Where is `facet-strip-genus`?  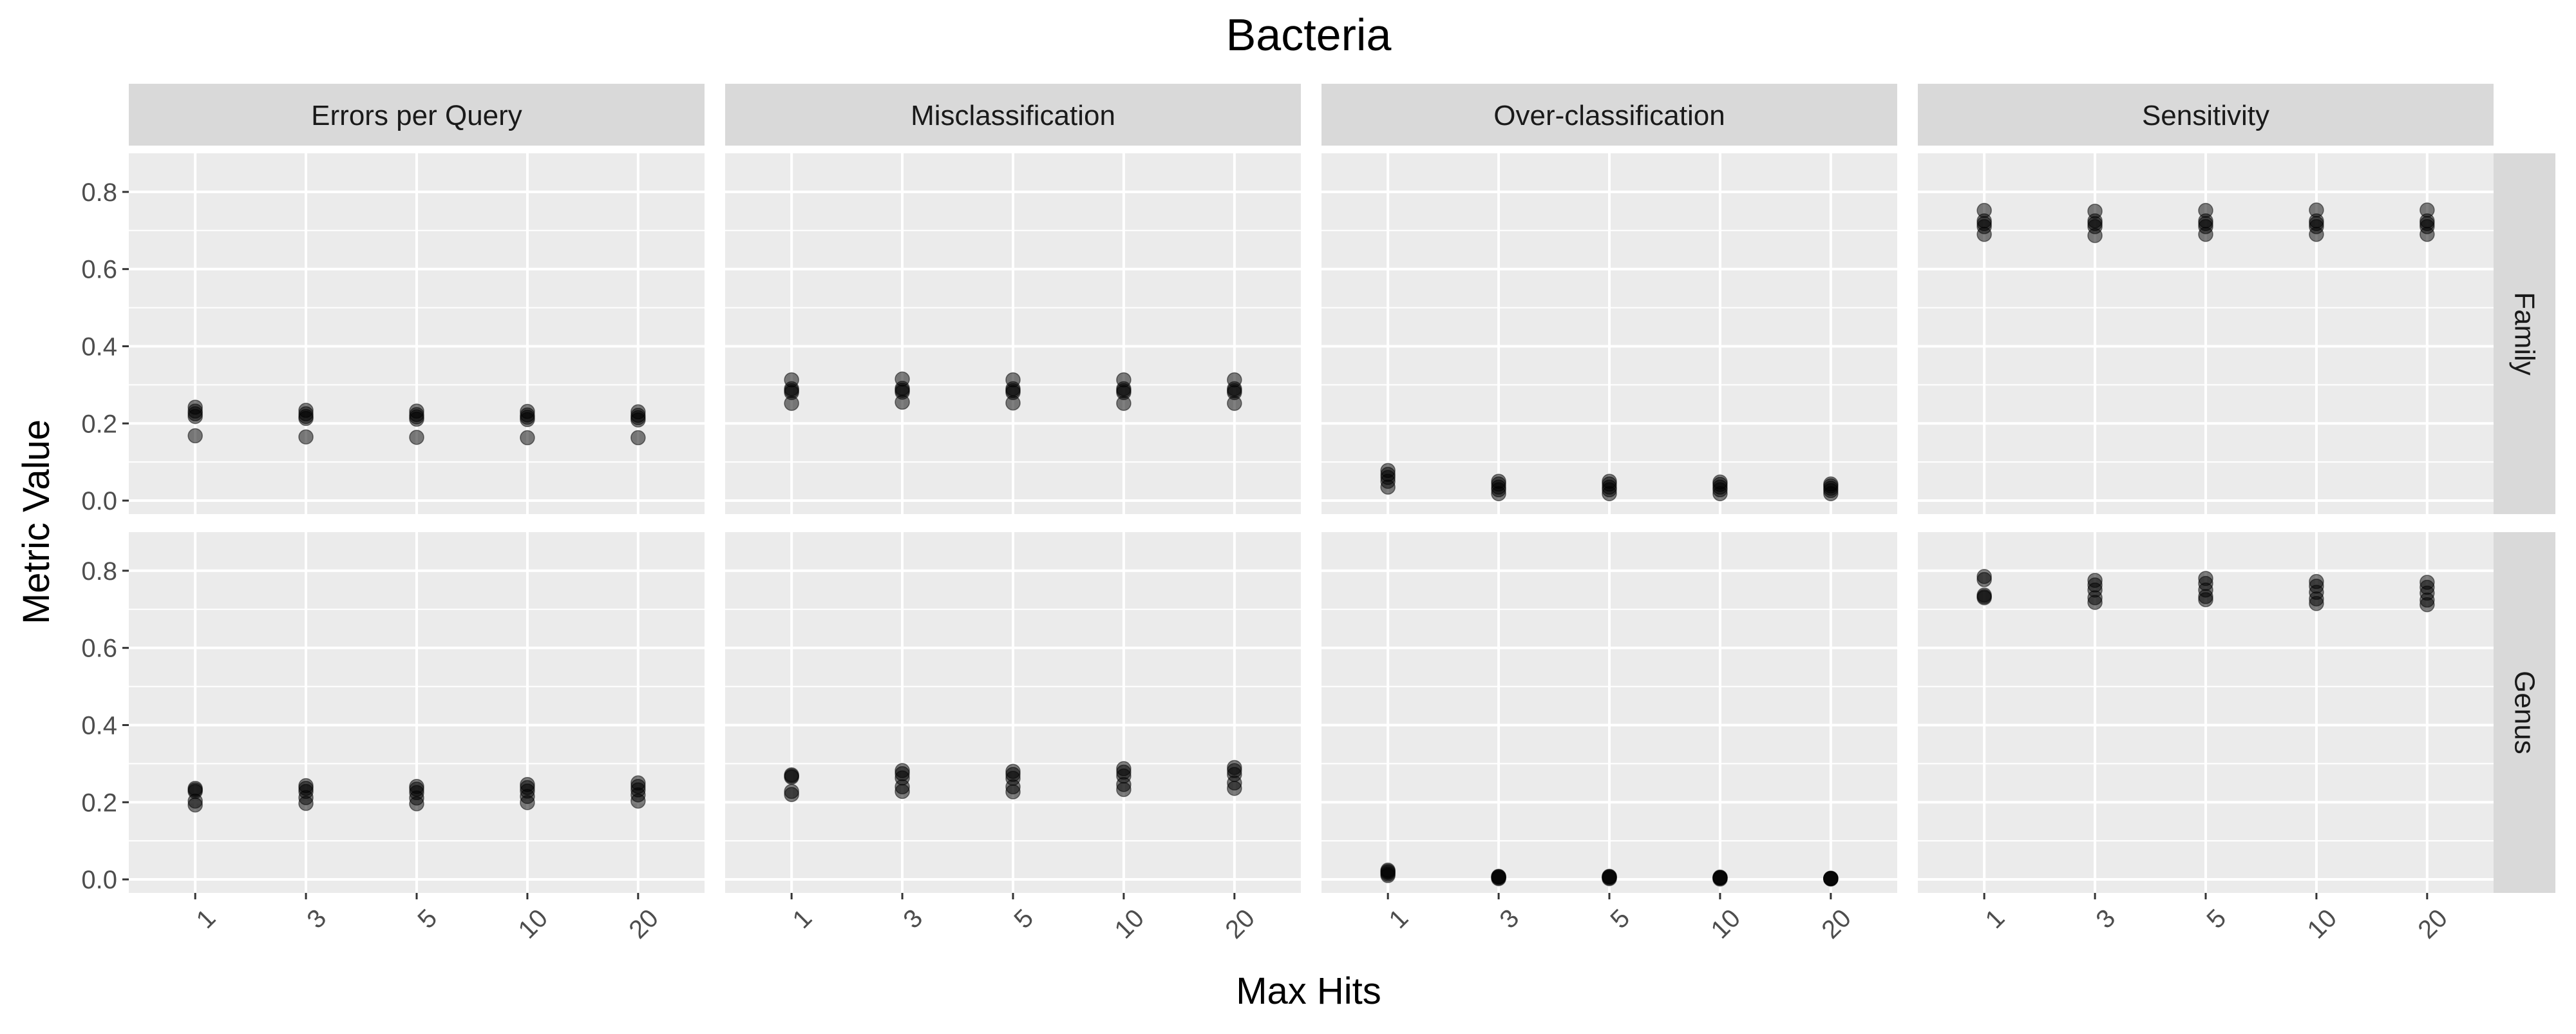
facet-strip-genus is located at coordinates (2524, 712).